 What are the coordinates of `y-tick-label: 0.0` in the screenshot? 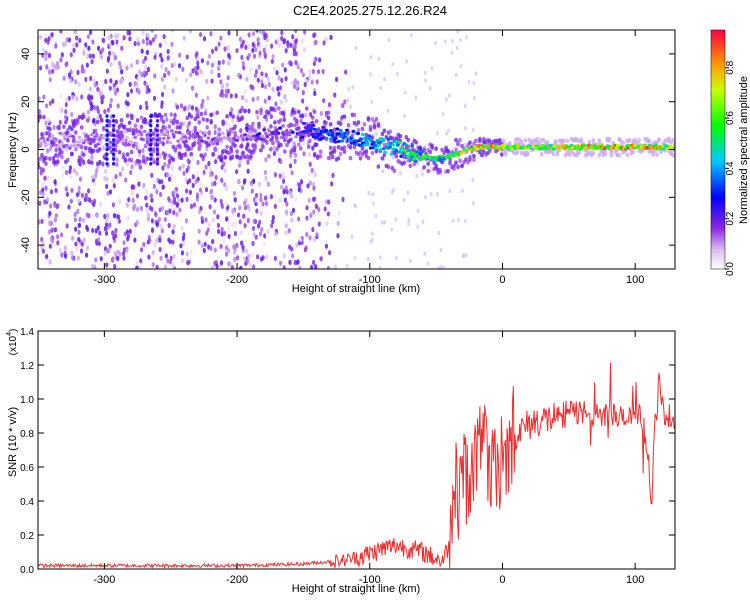 It's located at (27, 570).